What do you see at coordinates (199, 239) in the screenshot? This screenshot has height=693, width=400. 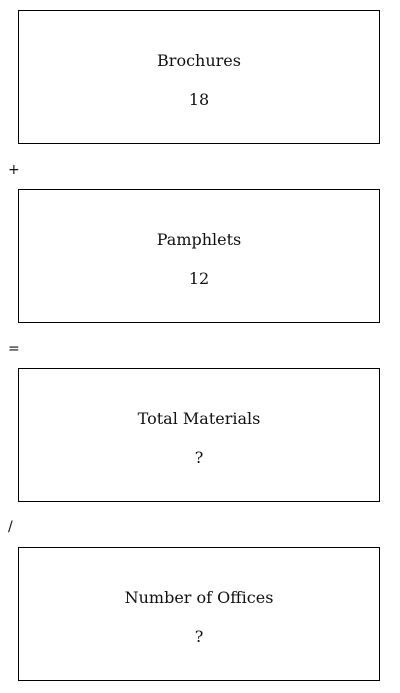 I see `pamphlets-label: Pamphlets` at bounding box center [199, 239].